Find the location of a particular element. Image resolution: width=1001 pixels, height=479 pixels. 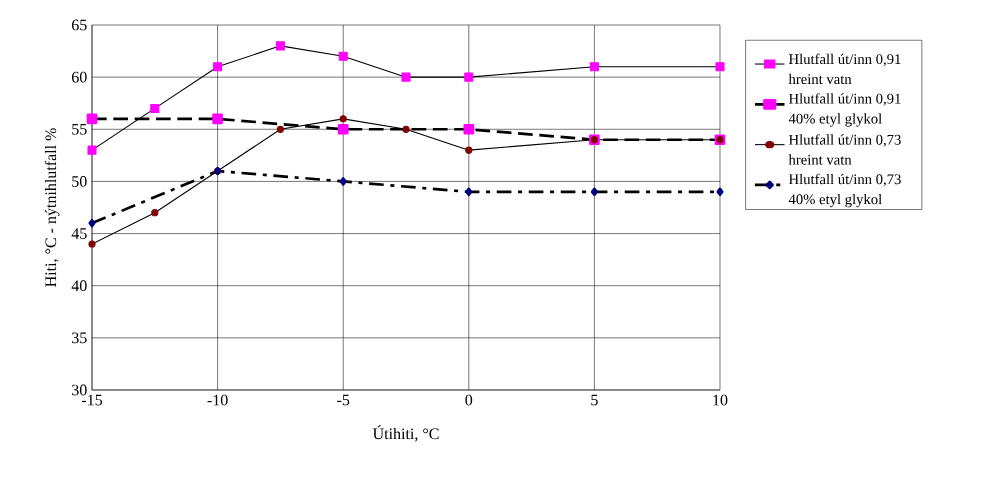

x-axis-title: Útihiti, °C is located at coordinates (405, 433).